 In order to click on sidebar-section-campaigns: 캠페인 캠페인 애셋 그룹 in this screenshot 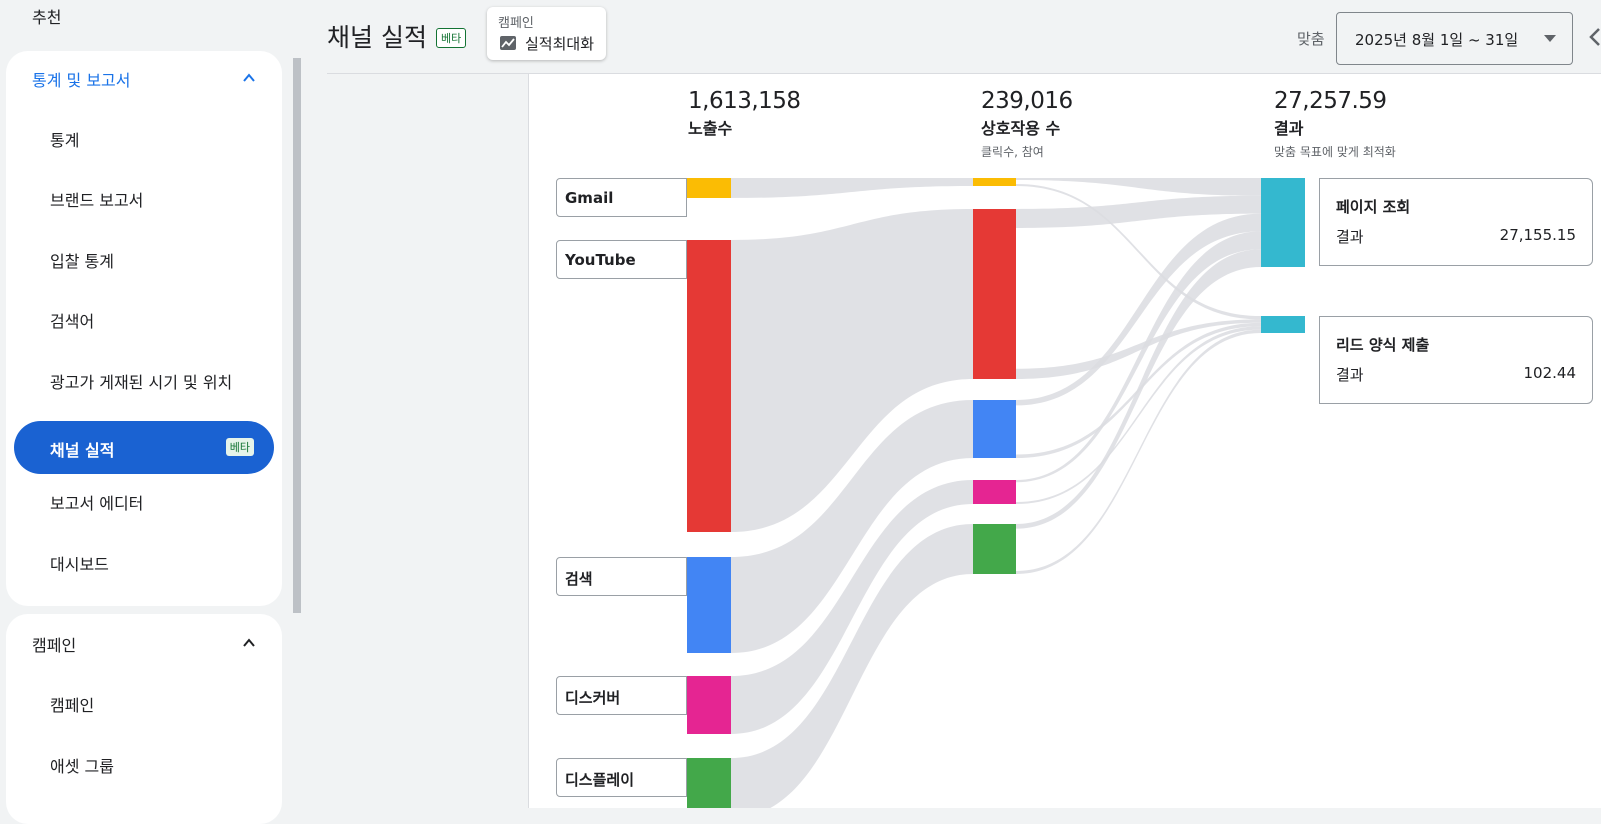, I will do `click(144, 719)`.